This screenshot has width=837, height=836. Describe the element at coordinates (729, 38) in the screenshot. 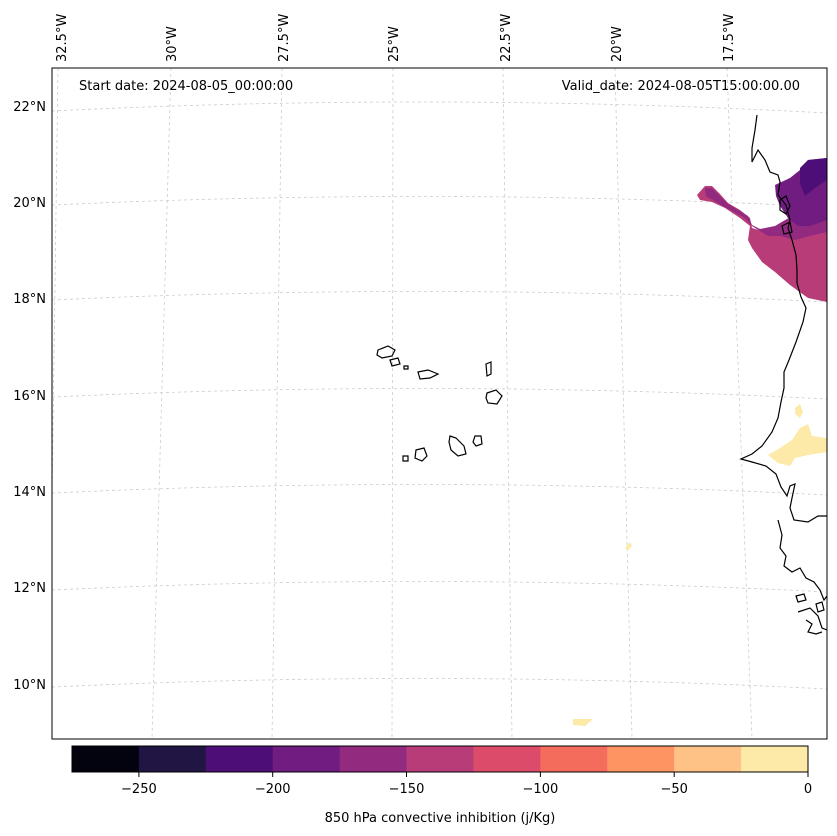

I see `lon-label: 17.5°W` at that location.